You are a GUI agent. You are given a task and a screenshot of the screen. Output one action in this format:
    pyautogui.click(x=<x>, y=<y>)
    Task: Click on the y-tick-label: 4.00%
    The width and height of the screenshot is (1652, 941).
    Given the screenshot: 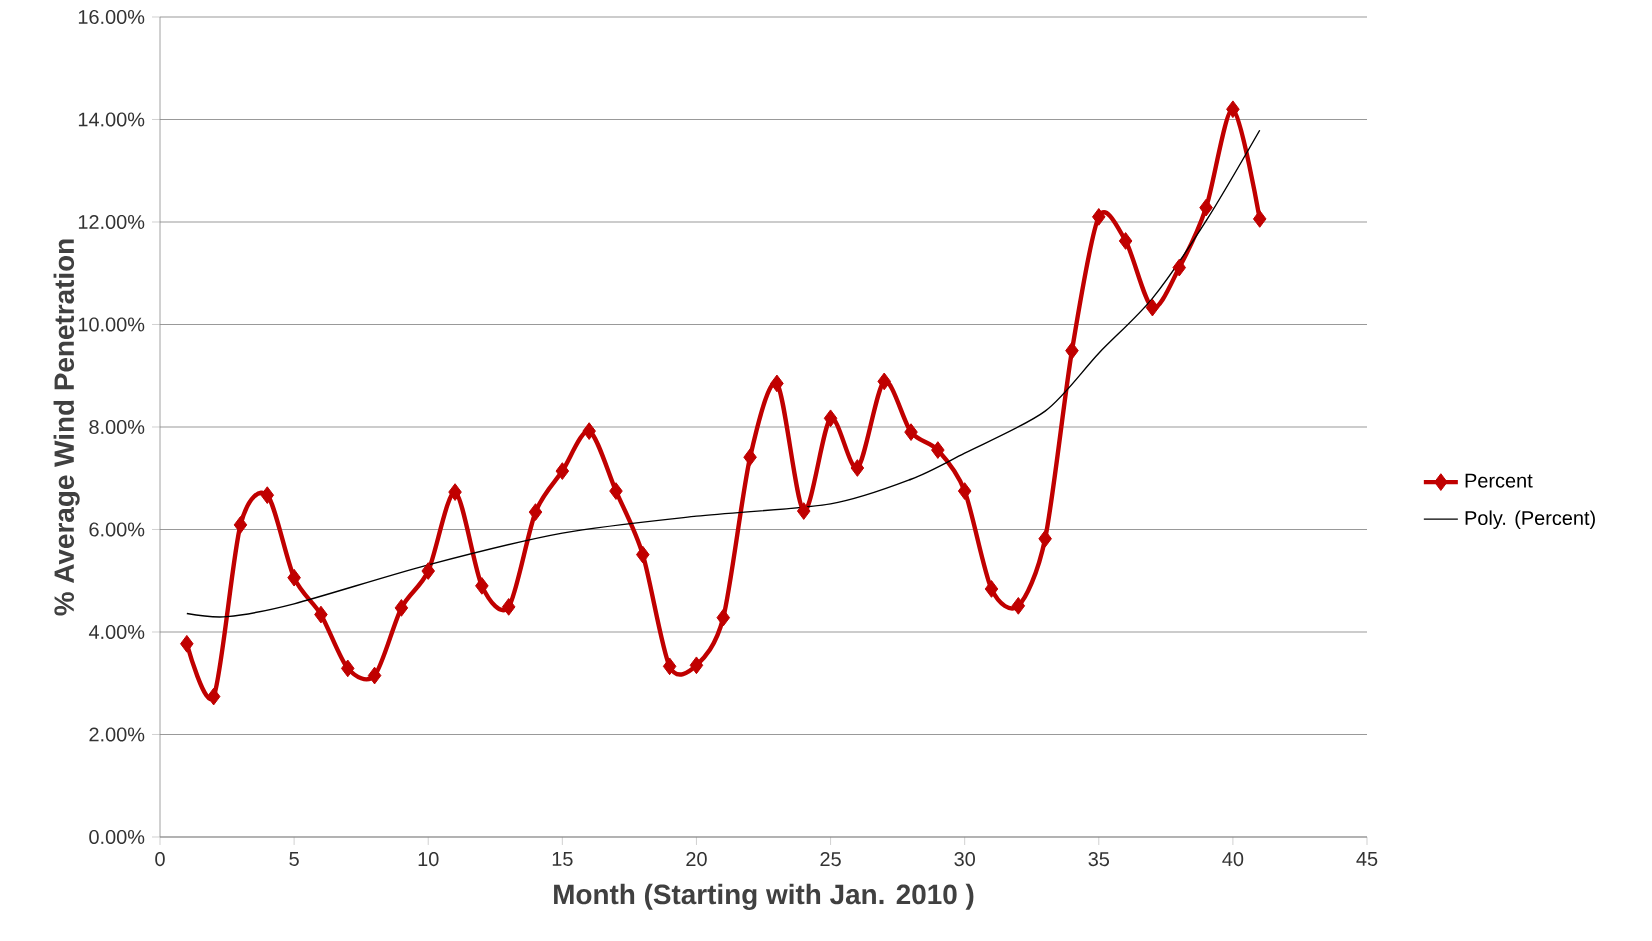 What is the action you would take?
    pyautogui.click(x=116, y=632)
    